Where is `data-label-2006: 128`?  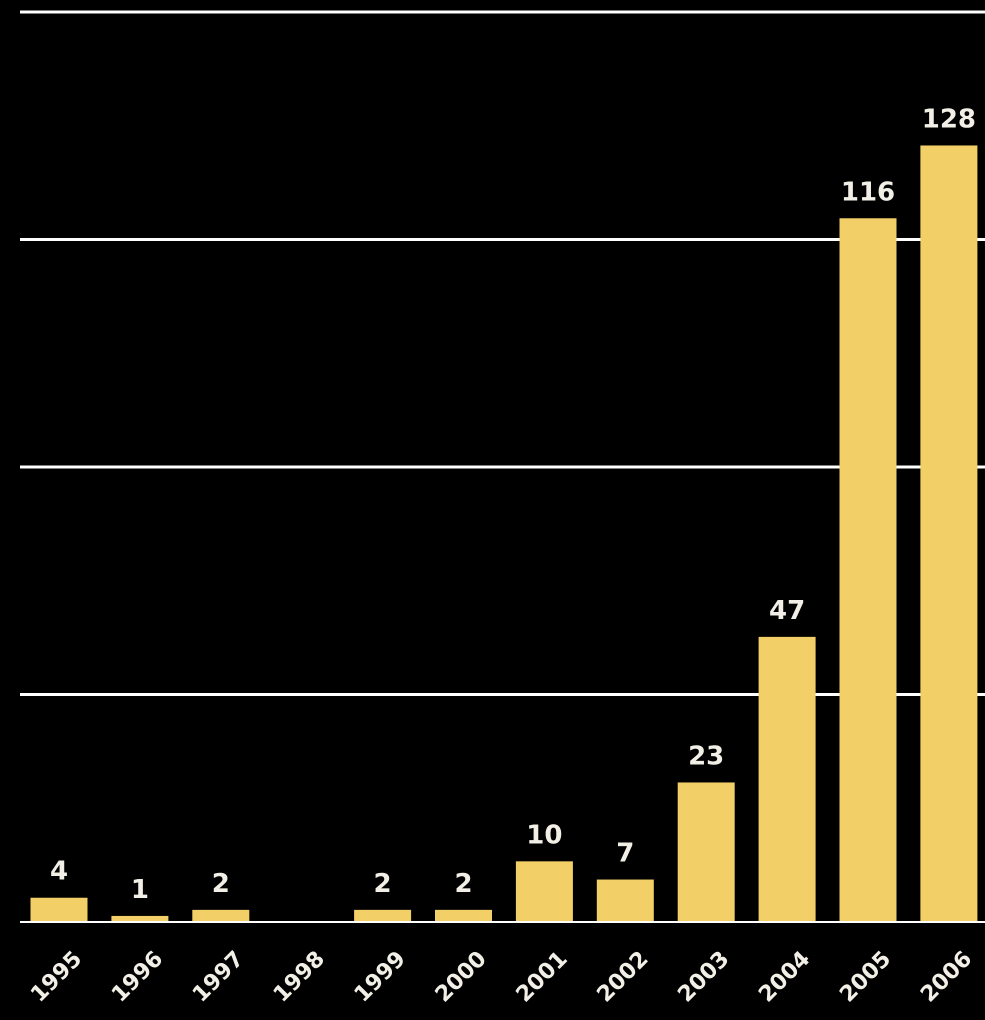
data-label-2006: 128 is located at coordinates (949, 119).